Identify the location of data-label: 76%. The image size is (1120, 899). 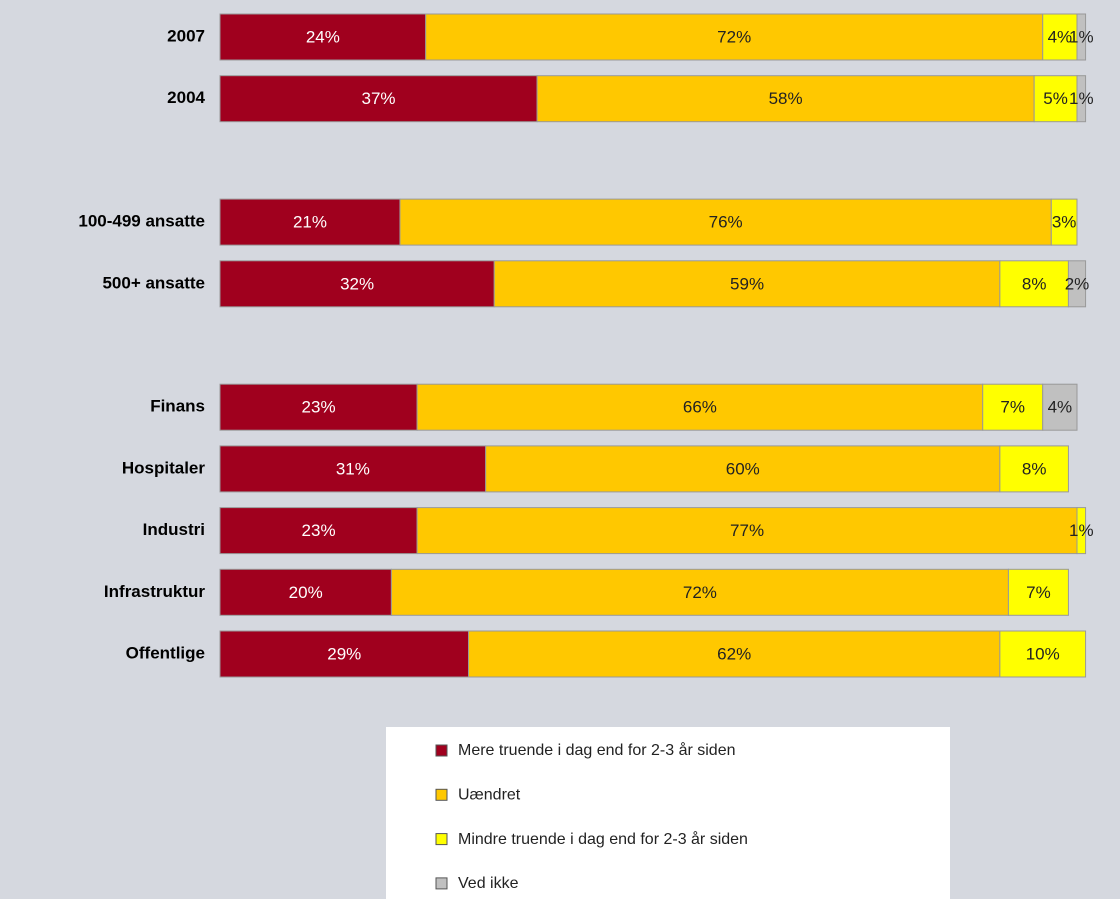
(726, 222).